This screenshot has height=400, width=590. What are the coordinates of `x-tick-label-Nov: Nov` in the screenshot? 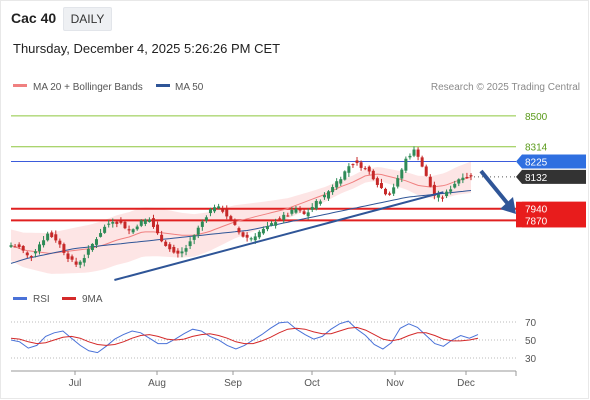 It's located at (395, 383).